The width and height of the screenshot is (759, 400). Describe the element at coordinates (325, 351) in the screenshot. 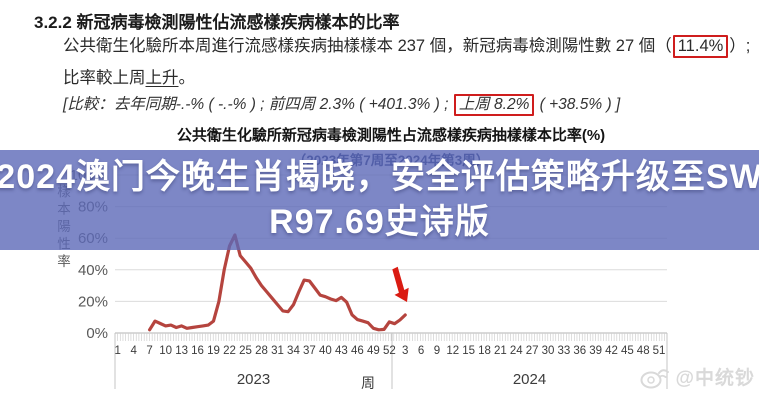

I see `x-tick-label: 40` at that location.